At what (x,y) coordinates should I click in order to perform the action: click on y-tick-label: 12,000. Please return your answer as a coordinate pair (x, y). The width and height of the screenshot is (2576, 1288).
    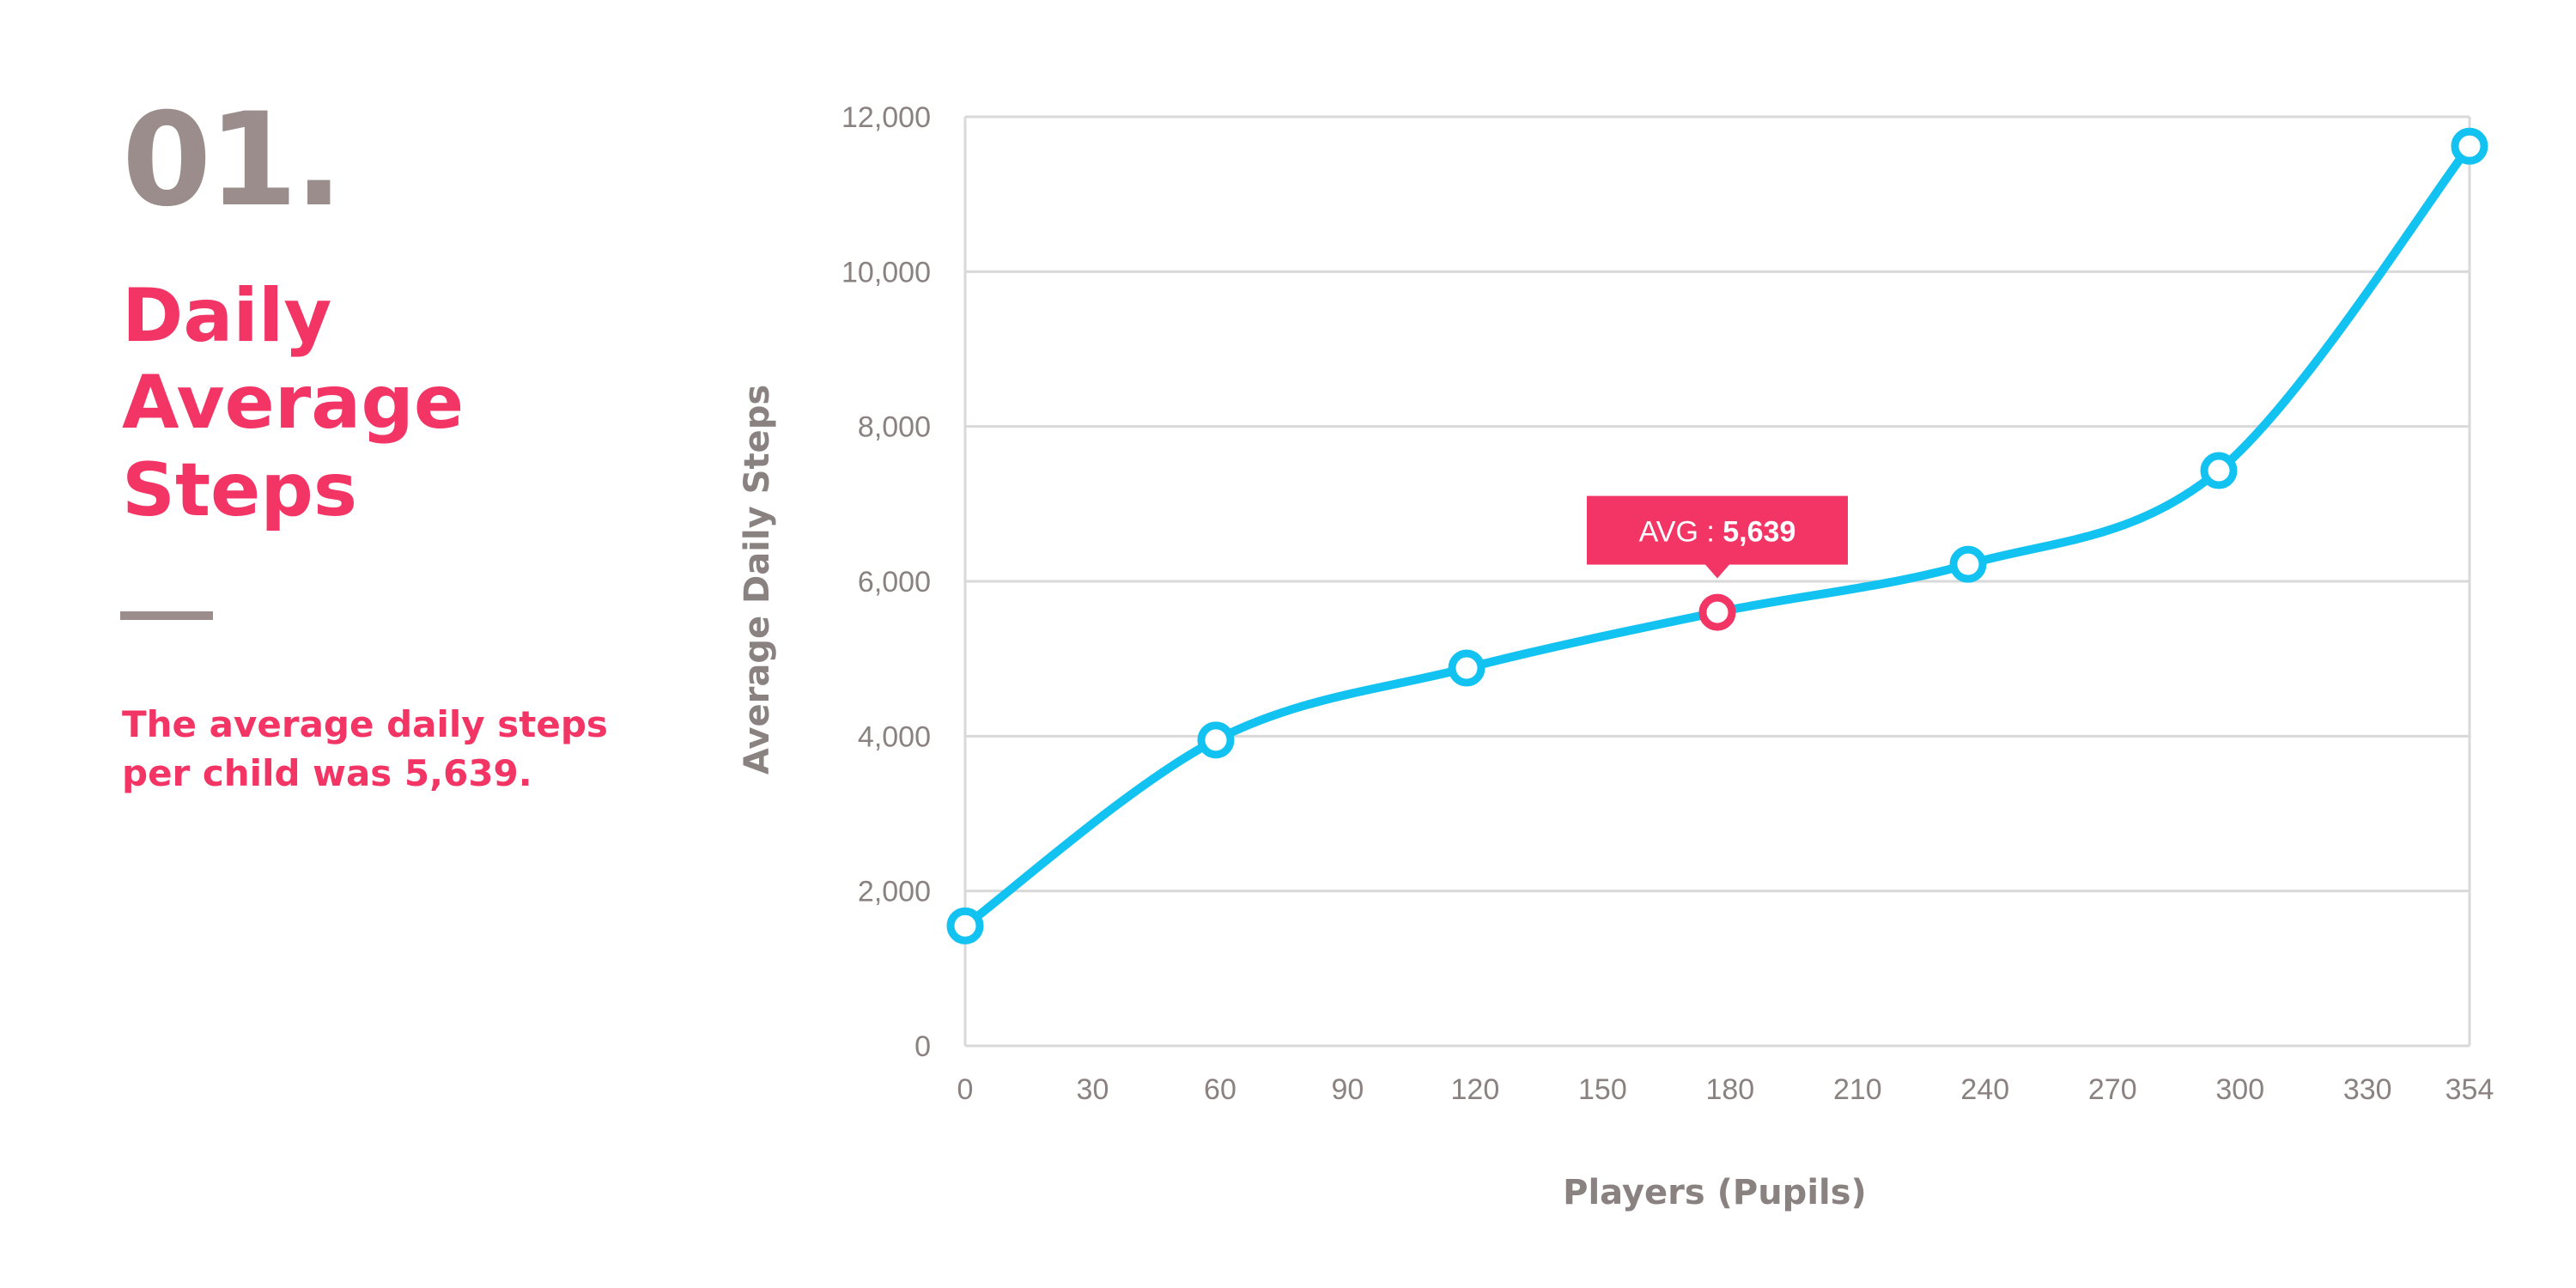
    Looking at the image, I should click on (886, 117).